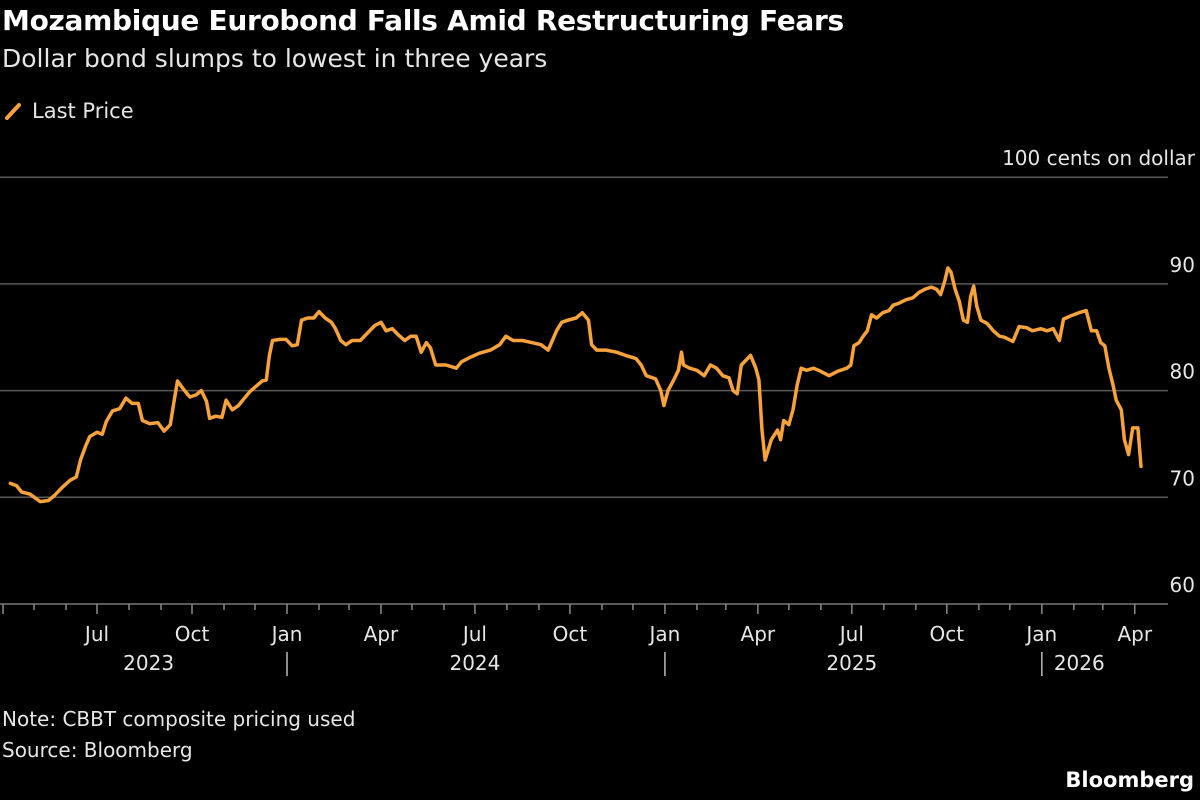  Describe the element at coordinates (474, 663) in the screenshot. I see `year-label: 2024` at that location.